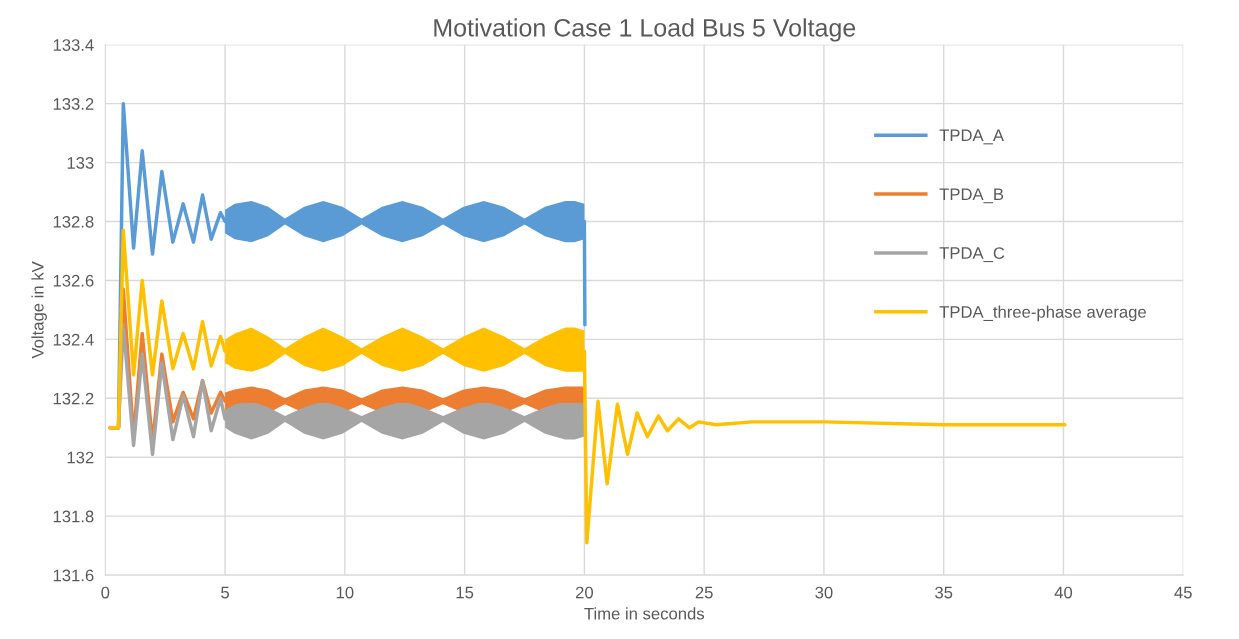 This screenshot has width=1239, height=639. What do you see at coordinates (39, 310) in the screenshot?
I see `y-axis-title: Voltage in kV` at bounding box center [39, 310].